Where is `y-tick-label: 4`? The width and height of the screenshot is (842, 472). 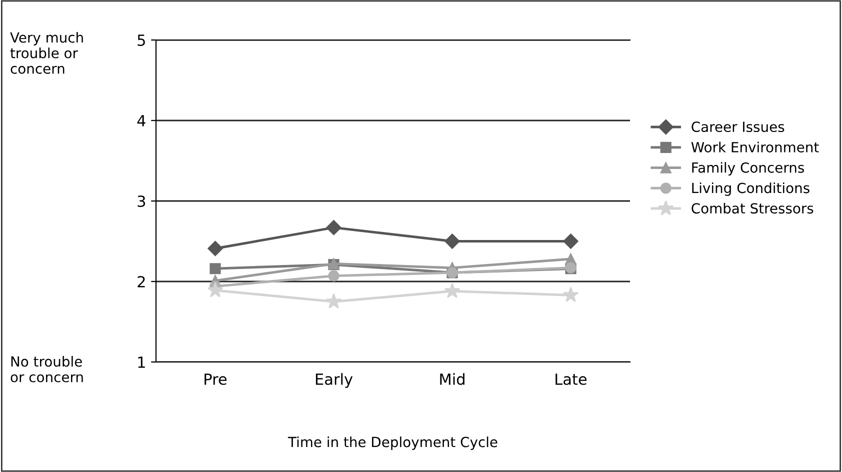
y-tick-label: 4 is located at coordinates (141, 120).